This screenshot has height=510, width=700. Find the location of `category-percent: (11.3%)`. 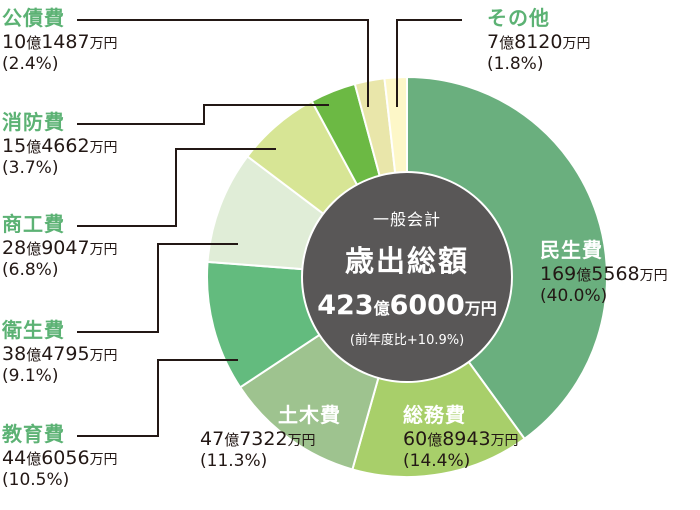

category-percent: (11.3%) is located at coordinates (234, 461).